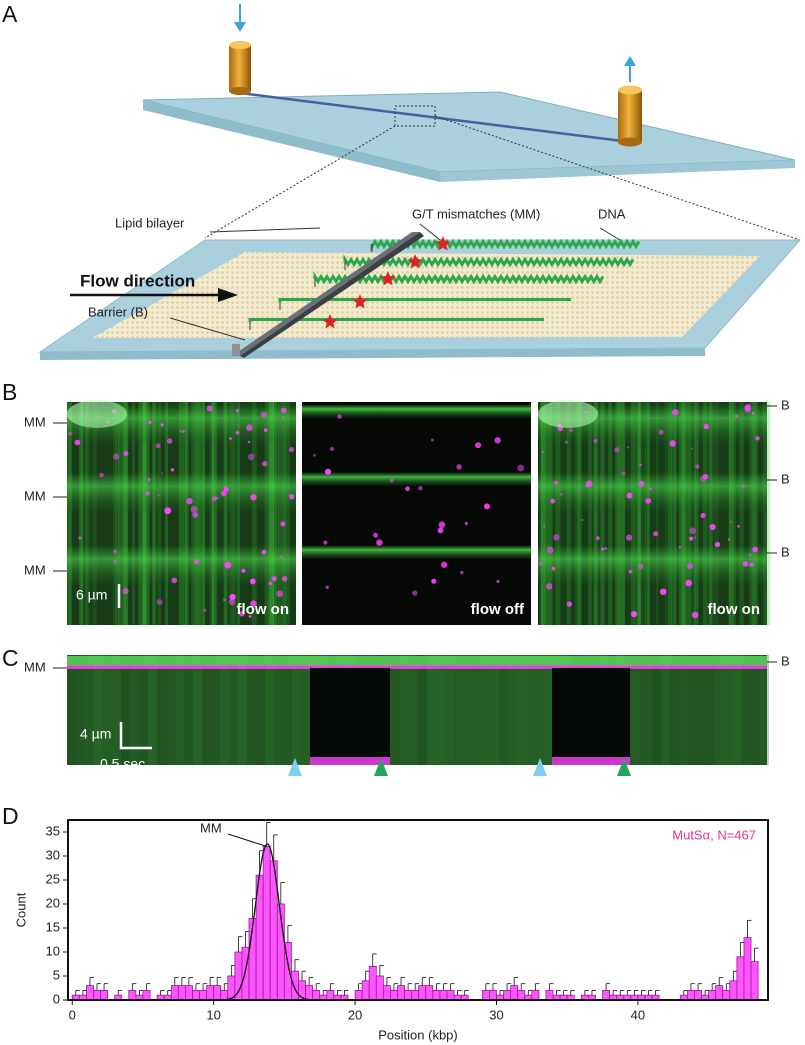 This screenshot has height=1045, width=805. I want to click on x-tick-label: 0, so click(72, 1014).